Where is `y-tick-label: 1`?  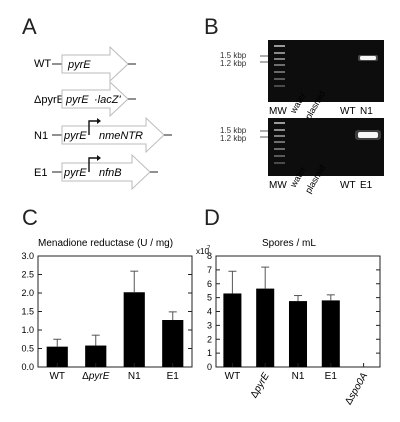
y-tick-label: 1 is located at coordinates (209, 353).